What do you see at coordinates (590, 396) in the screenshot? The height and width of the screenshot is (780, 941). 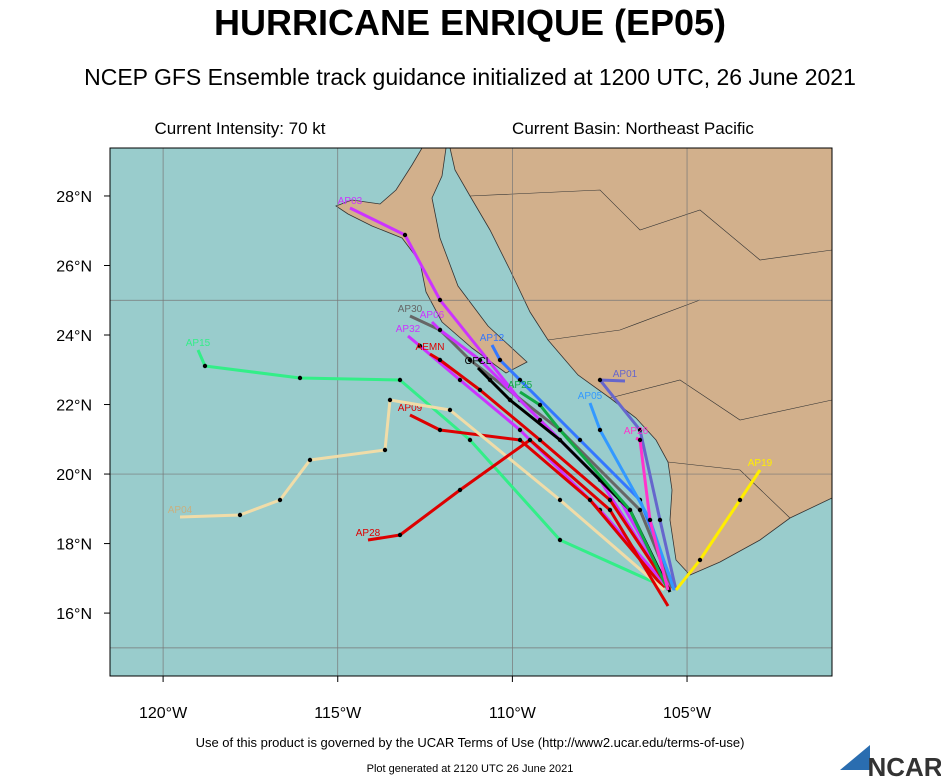 I see `track-label: AP05` at bounding box center [590, 396].